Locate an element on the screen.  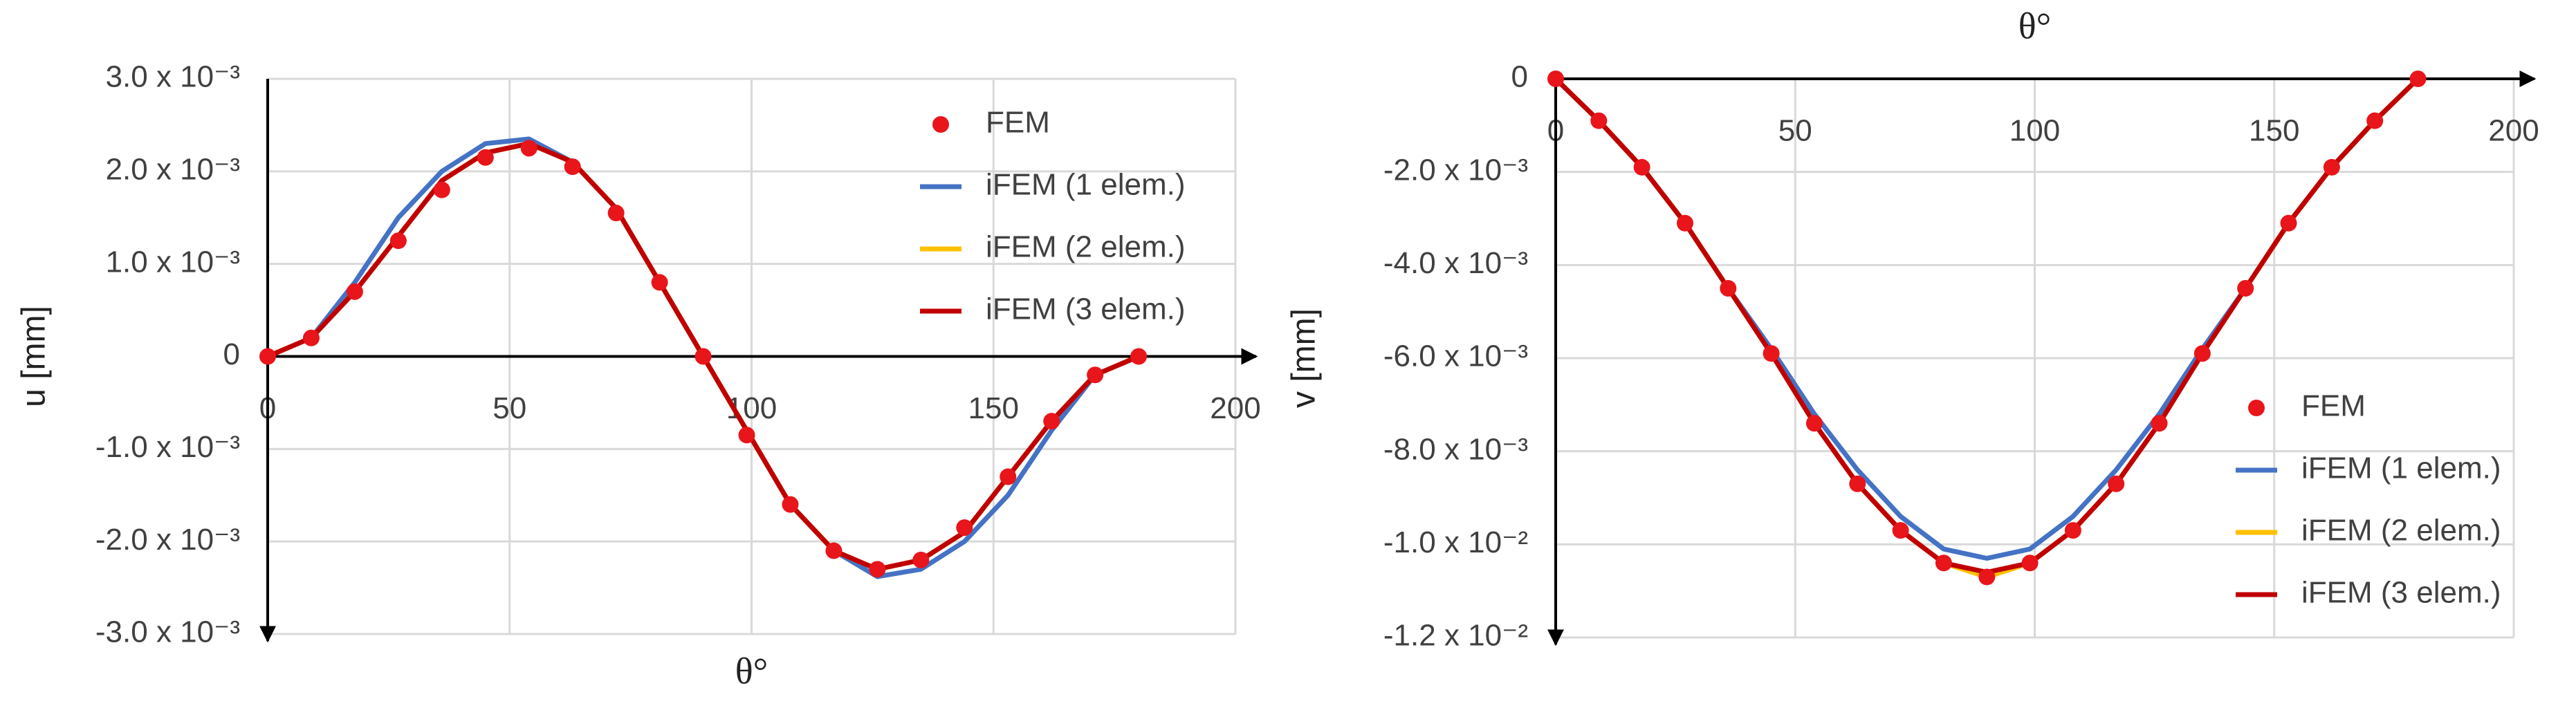
y-tick-label: -1.0 x 10⁻² is located at coordinates (1455, 542).